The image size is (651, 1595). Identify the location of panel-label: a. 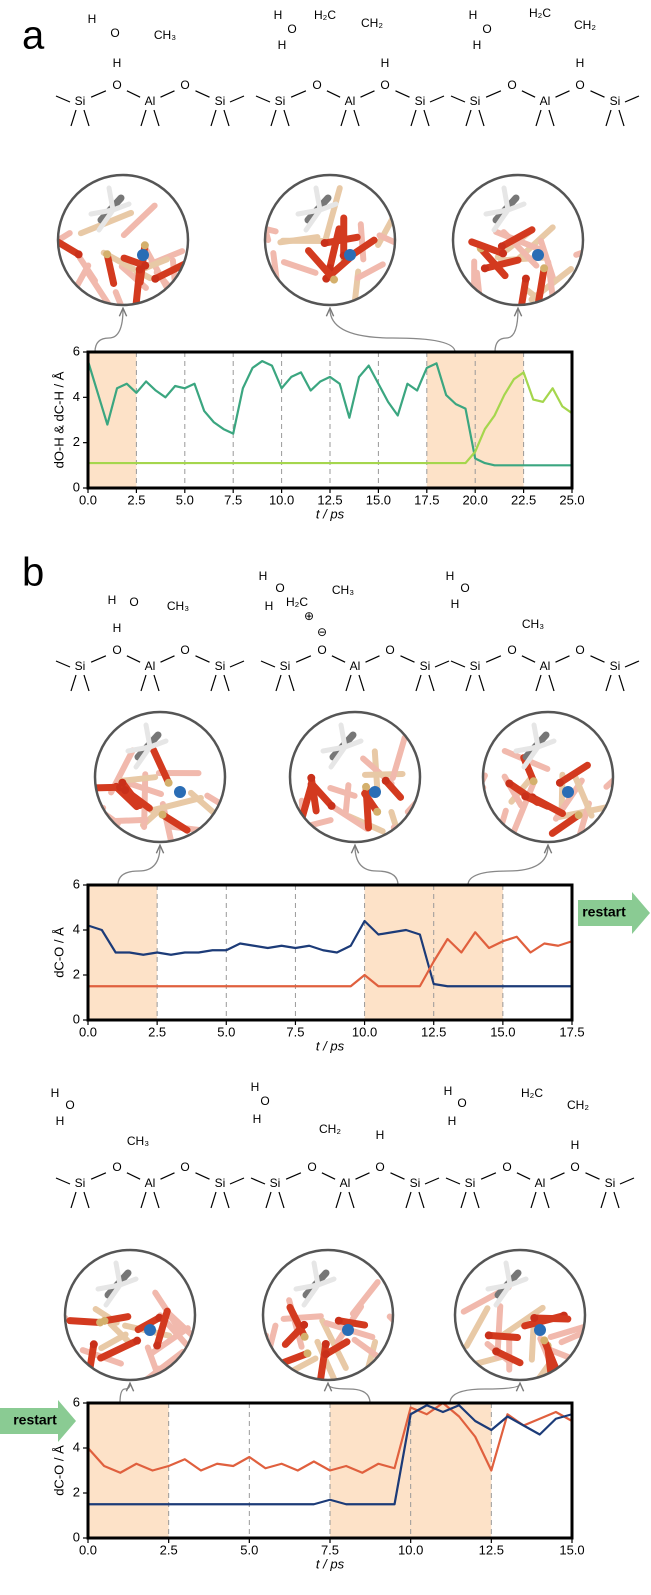
(33, 36).